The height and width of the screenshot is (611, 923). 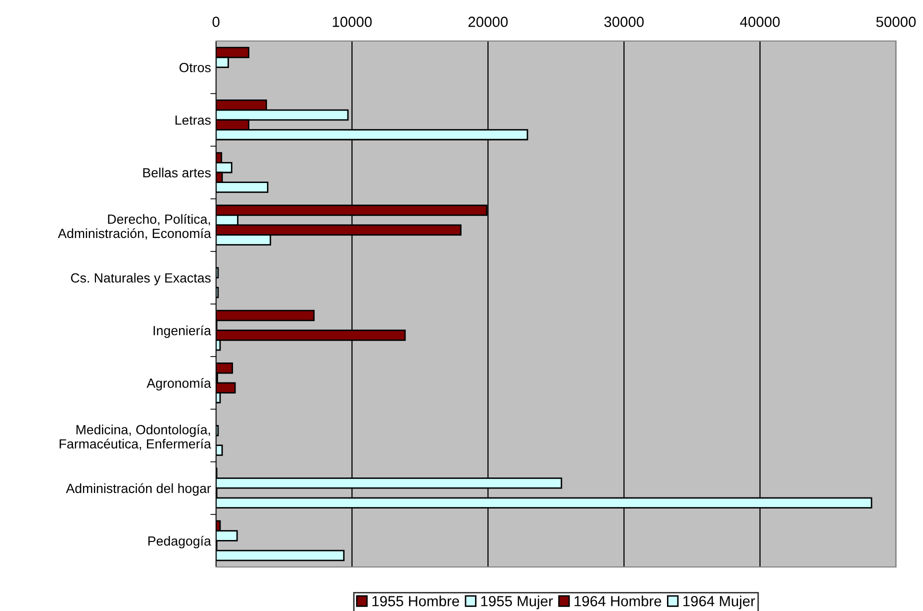 I want to click on x-tick-label: 0, so click(x=216, y=22).